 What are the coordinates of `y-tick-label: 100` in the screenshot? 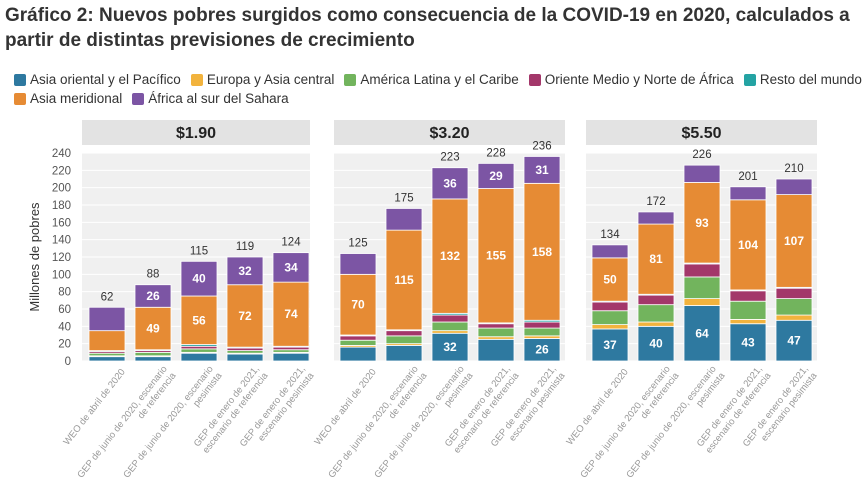 It's located at (61, 275).